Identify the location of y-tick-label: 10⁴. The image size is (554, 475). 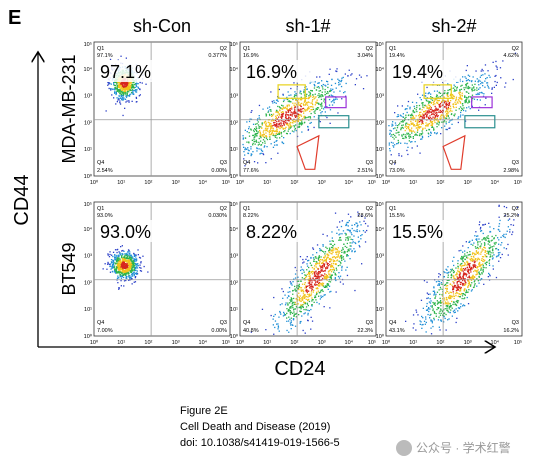
(88, 229).